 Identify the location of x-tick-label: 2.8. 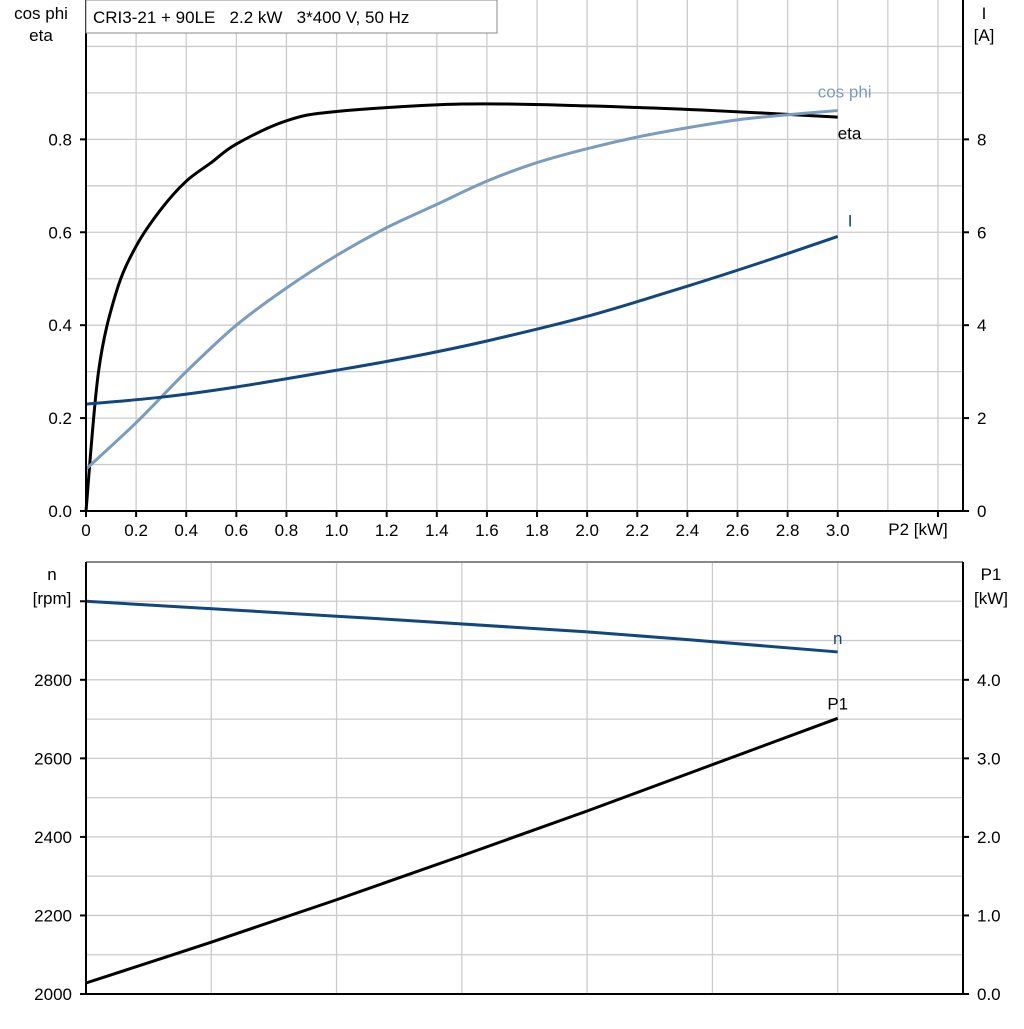
(788, 530).